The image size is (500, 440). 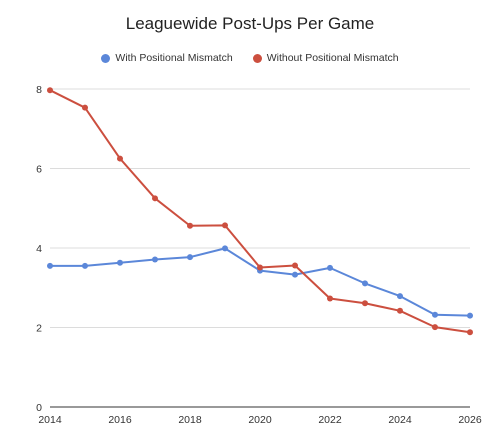 I want to click on x-tick-label: 2016, so click(x=120, y=420).